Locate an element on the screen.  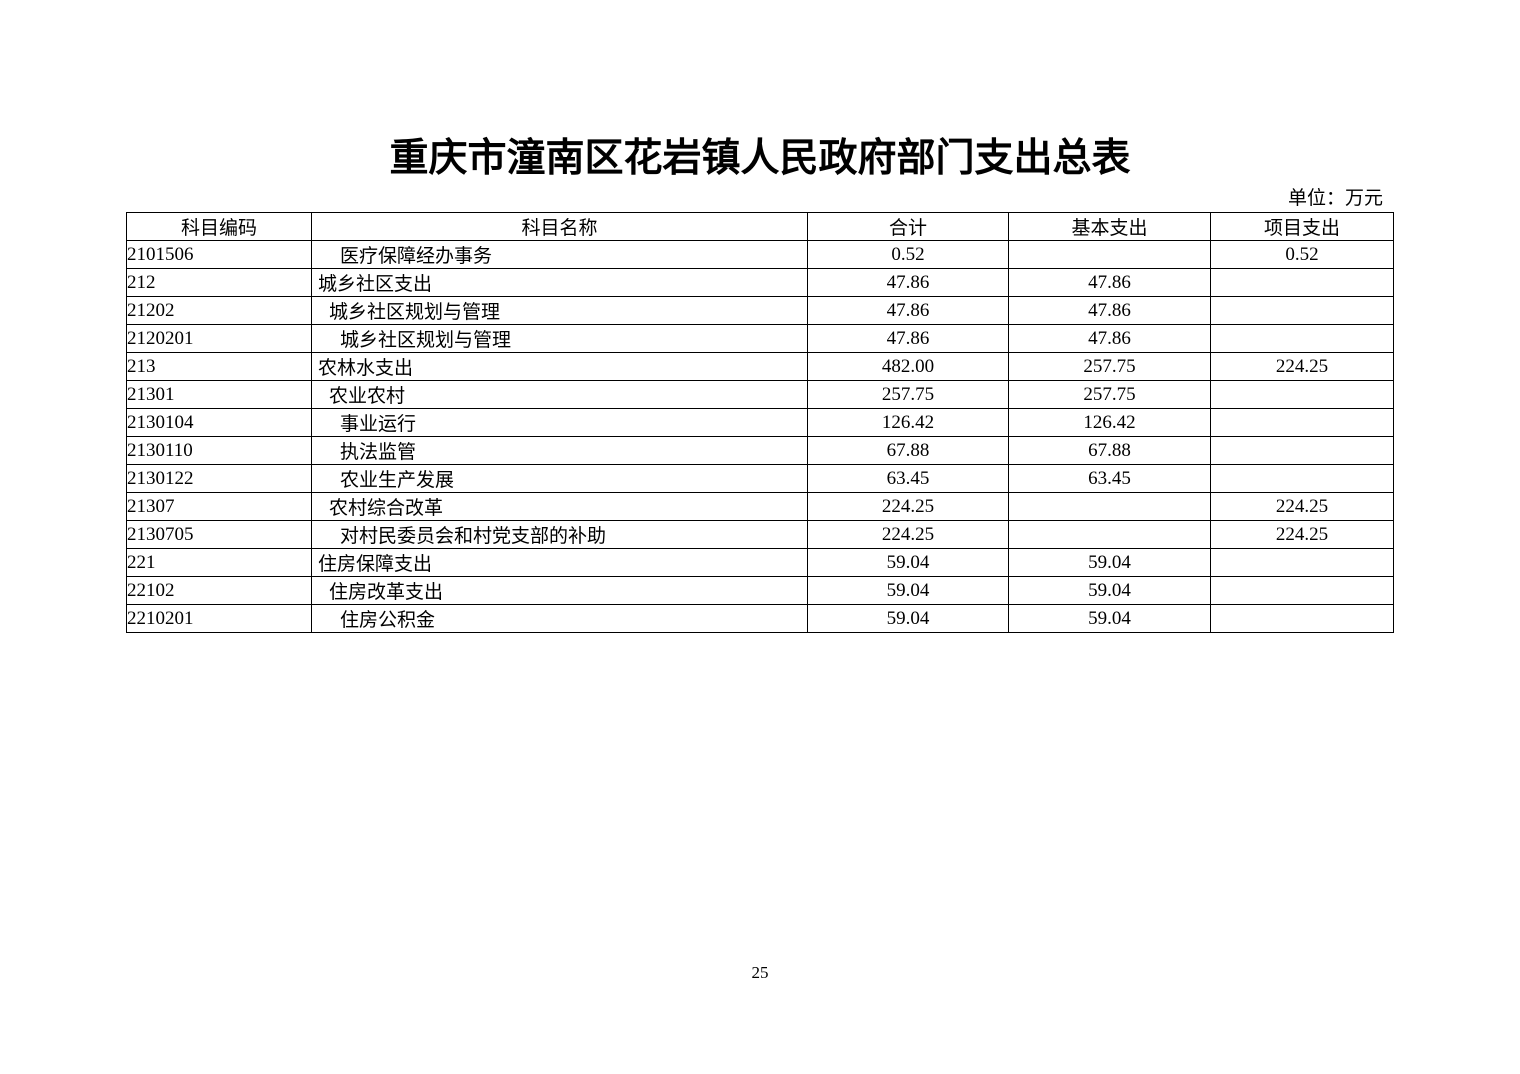
table-row: 21202 城乡社区规划与管理 47.86 47.86 is located at coordinates (760, 310).